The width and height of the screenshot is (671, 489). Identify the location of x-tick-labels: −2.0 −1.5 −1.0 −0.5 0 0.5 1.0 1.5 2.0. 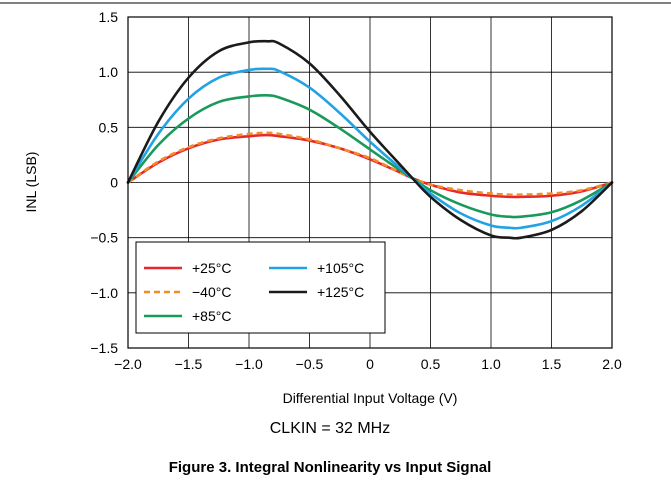
(368, 364).